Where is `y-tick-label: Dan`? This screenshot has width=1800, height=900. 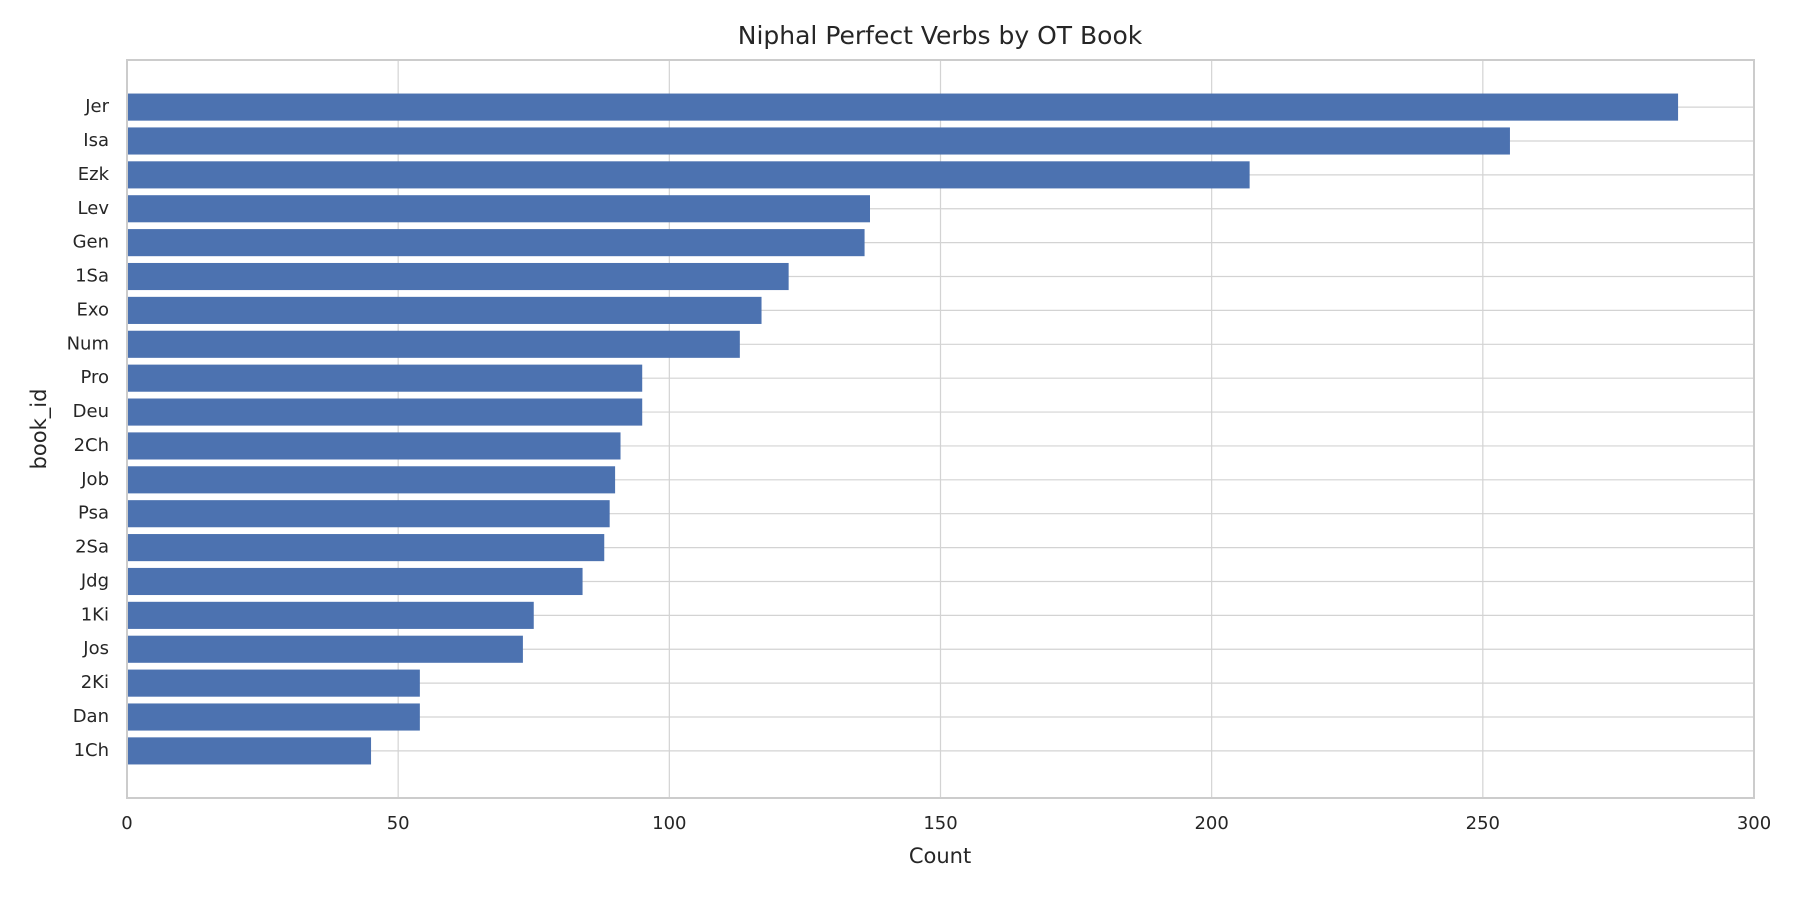 y-tick-label: Dan is located at coordinates (91, 716).